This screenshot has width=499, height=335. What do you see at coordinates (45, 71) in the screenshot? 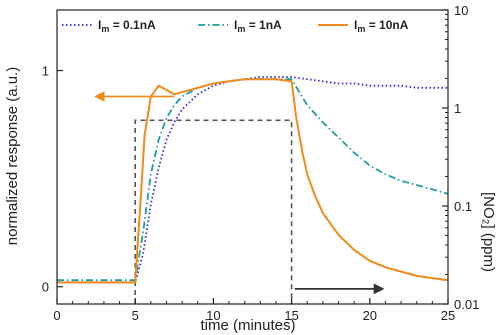
I see `y-tick-label: 1` at bounding box center [45, 71].